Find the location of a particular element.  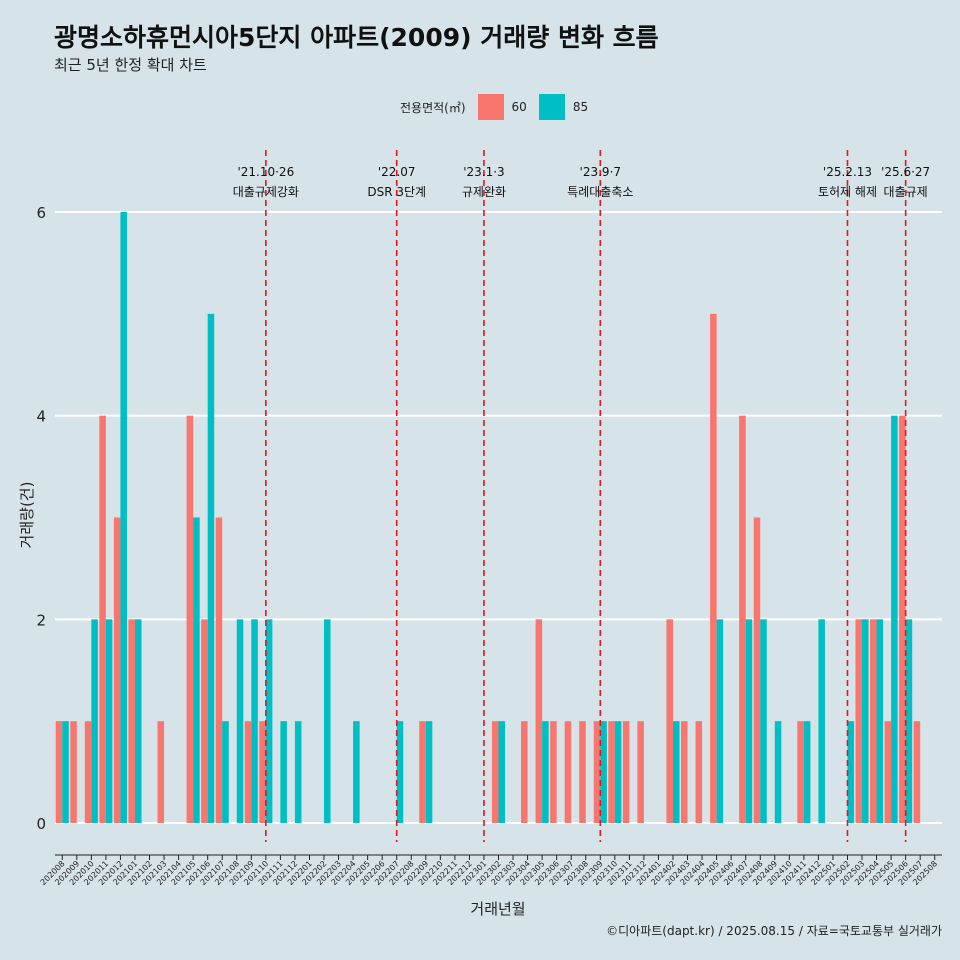

legend: 전용면적(㎡) 60 85 is located at coordinates (498, 107).